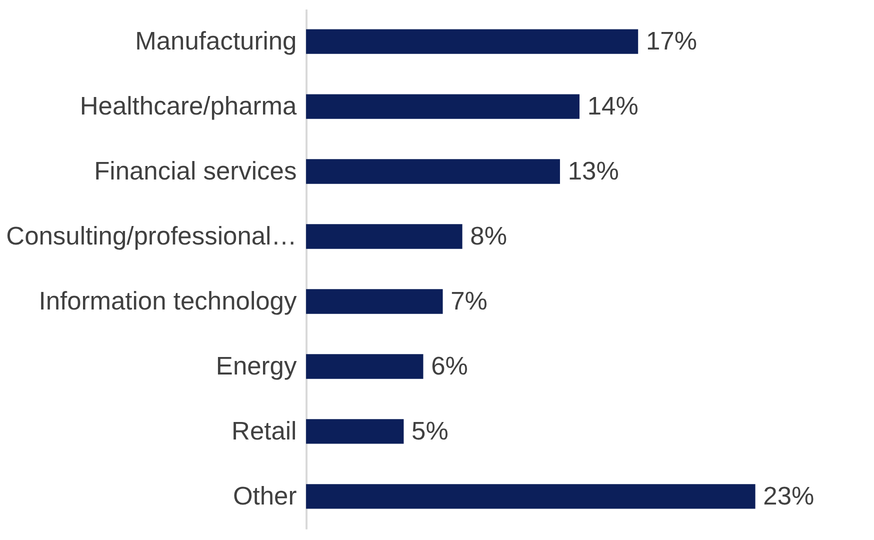 The width and height of the screenshot is (874, 540). What do you see at coordinates (449, 366) in the screenshot?
I see `data-label: 6%` at bounding box center [449, 366].